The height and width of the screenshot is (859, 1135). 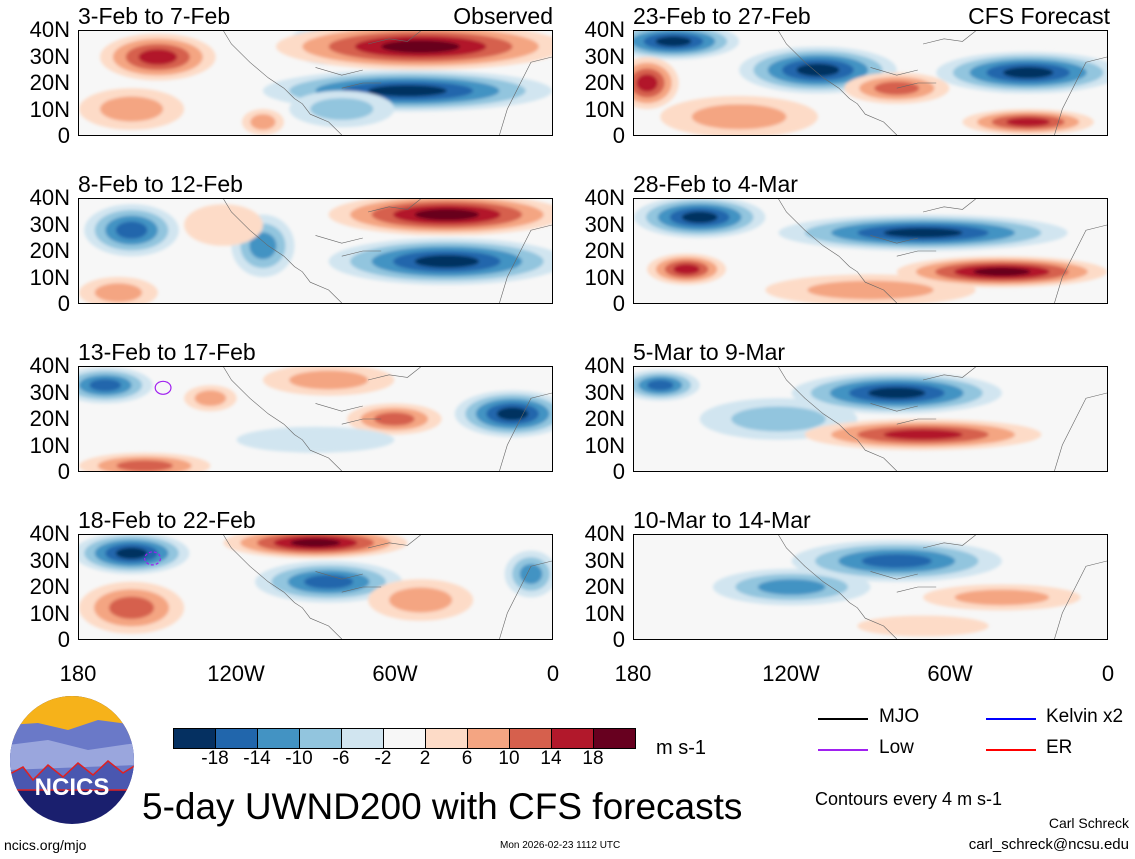 What do you see at coordinates (1085, 716) in the screenshot?
I see `legend-kelvin: Kelvin x2` at bounding box center [1085, 716].